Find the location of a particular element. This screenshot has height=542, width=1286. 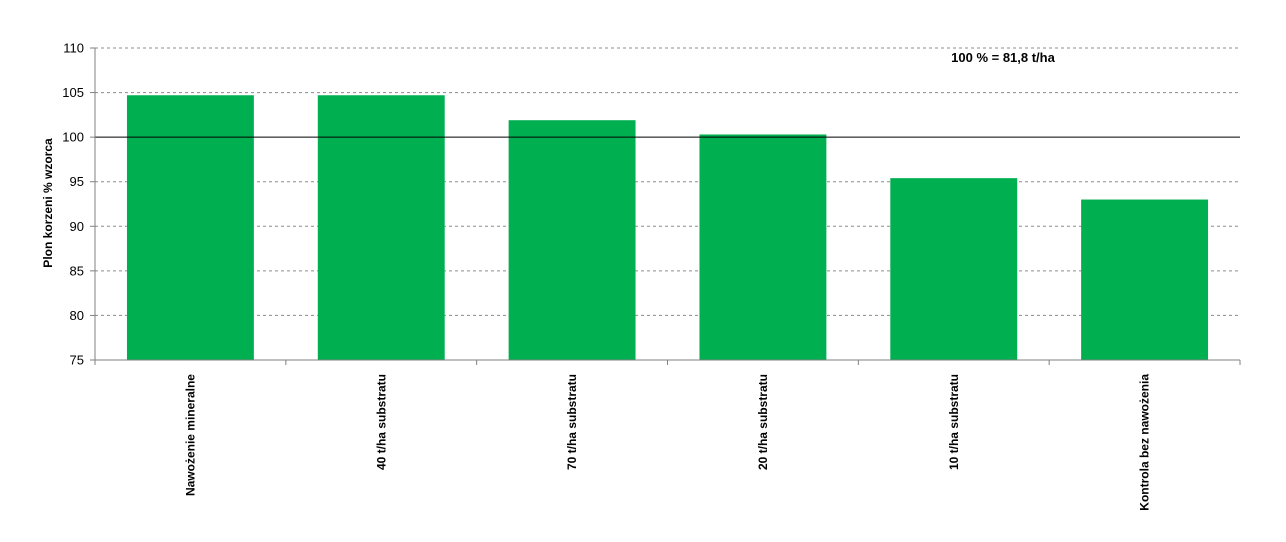

x-category-label: Nawożenie mineralne is located at coordinates (190, 435).